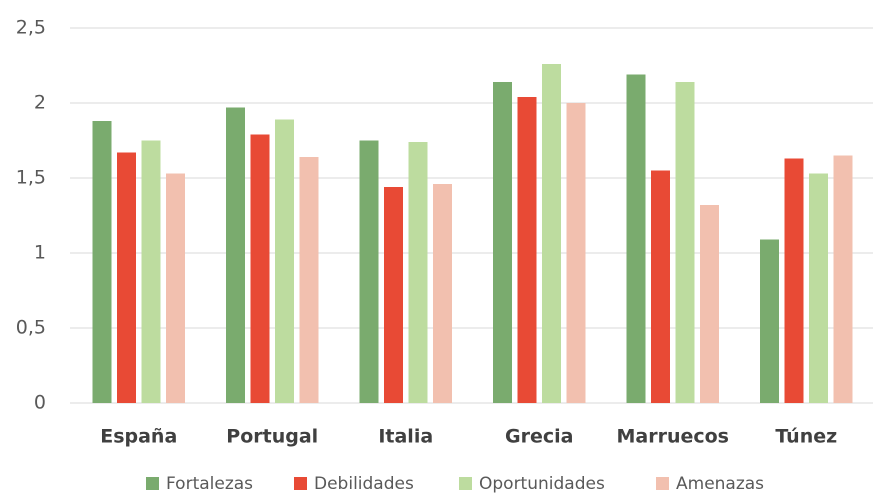 The height and width of the screenshot is (496, 873). Describe the element at coordinates (40, 253) in the screenshot. I see `y-tick-label: 1` at that location.